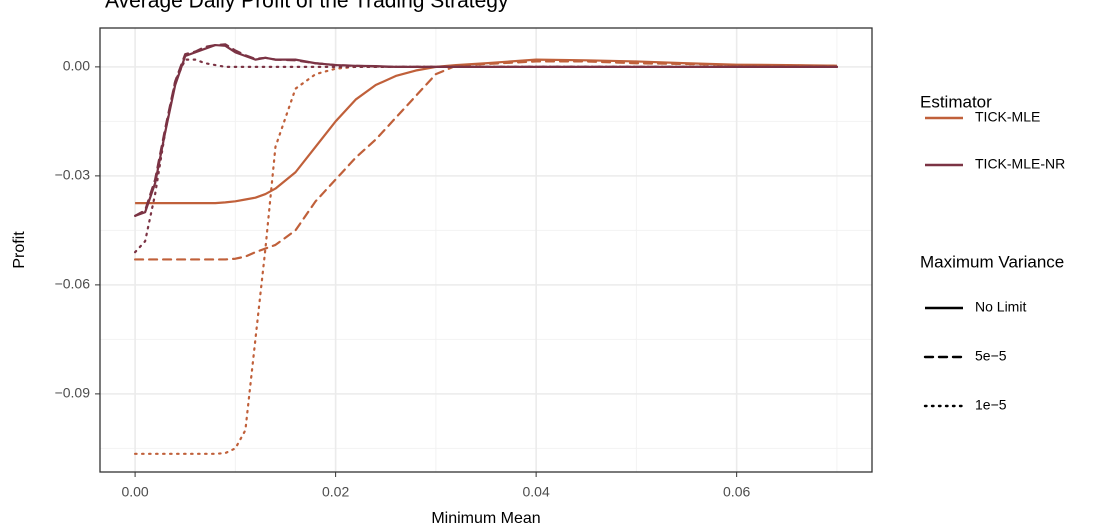 The width and height of the screenshot is (1119, 531). Describe the element at coordinates (73, 175) in the screenshot. I see `y-tick-label: −0.03` at that location.